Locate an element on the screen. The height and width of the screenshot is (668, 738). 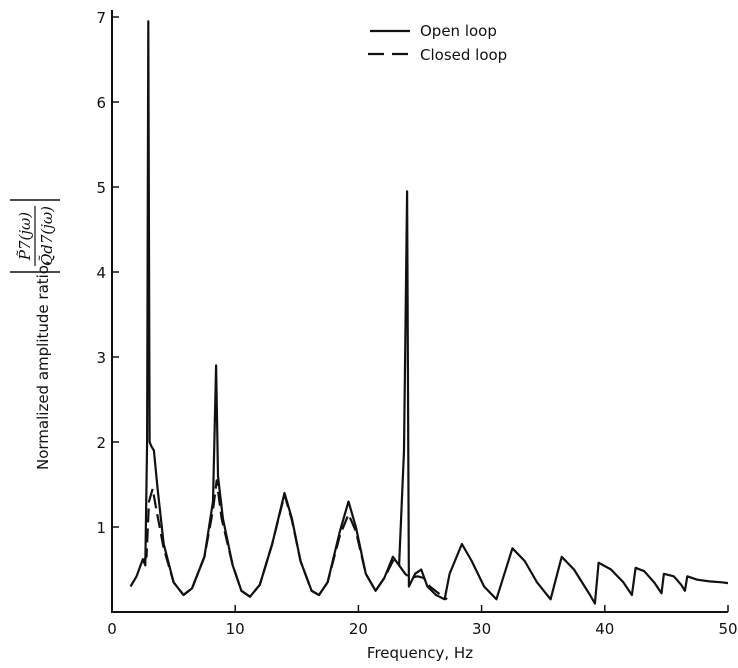
ratio-denominator: Q̃d7(jω) is located at coordinates (47, 236).